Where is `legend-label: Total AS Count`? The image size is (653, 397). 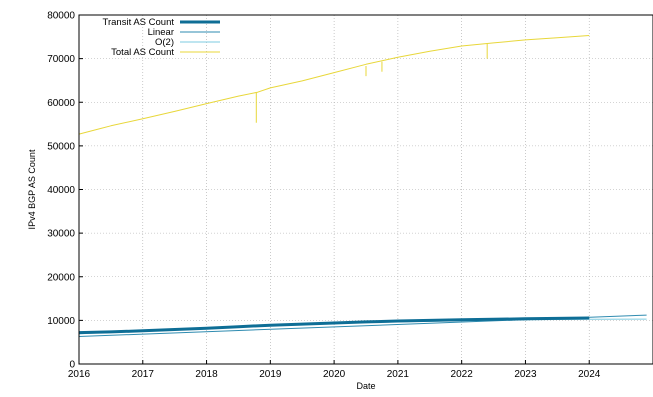 legend-label: Total AS Count is located at coordinates (142, 52).